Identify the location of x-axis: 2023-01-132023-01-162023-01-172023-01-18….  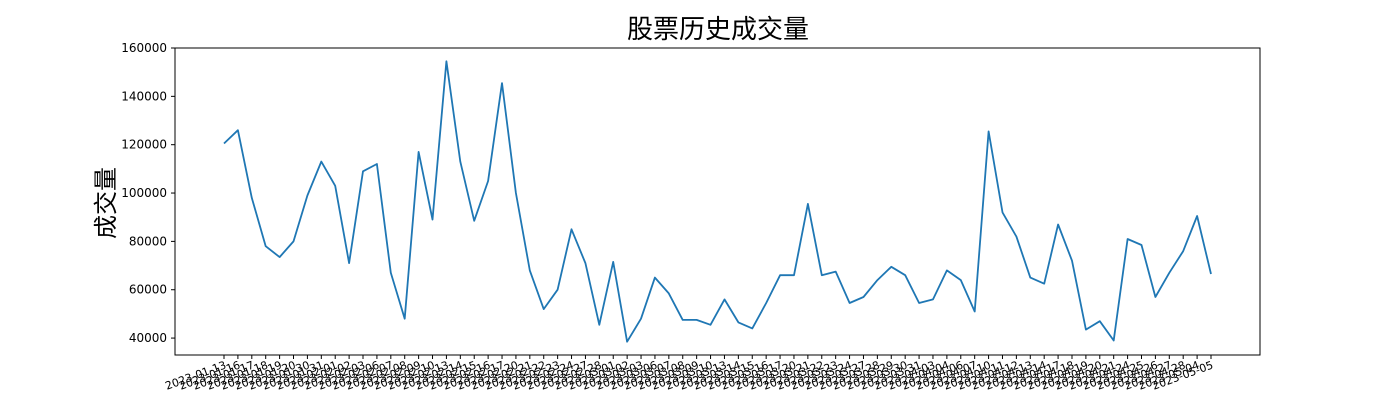
(689, 374).